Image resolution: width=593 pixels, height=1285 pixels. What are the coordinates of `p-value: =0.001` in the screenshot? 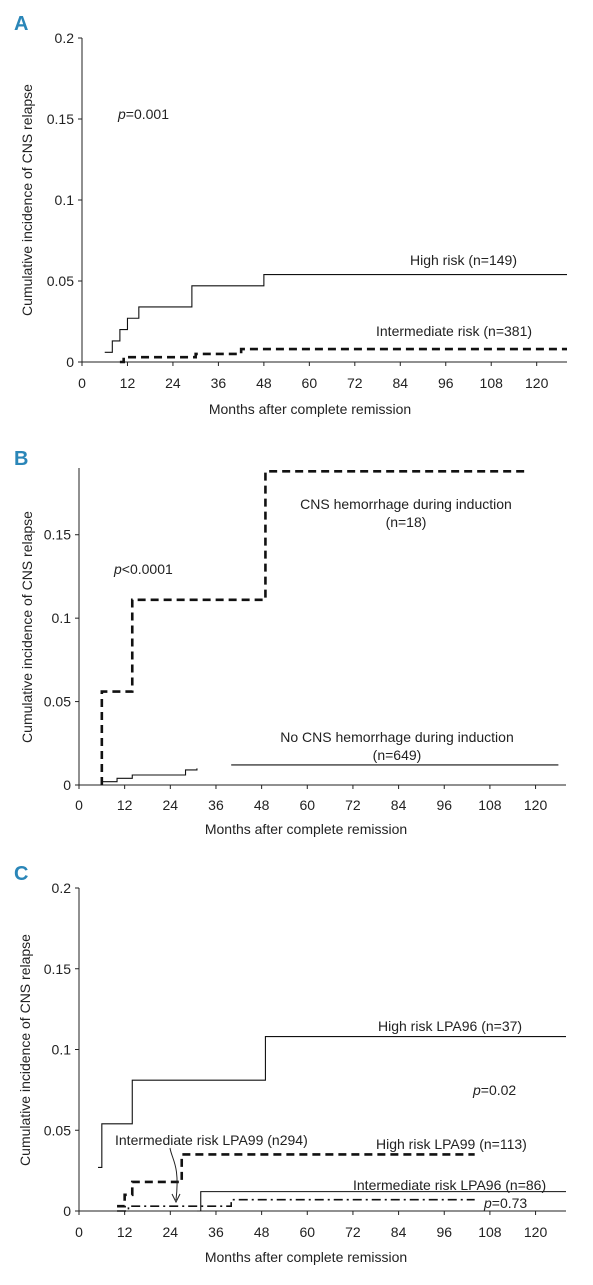 It's located at (147, 114).